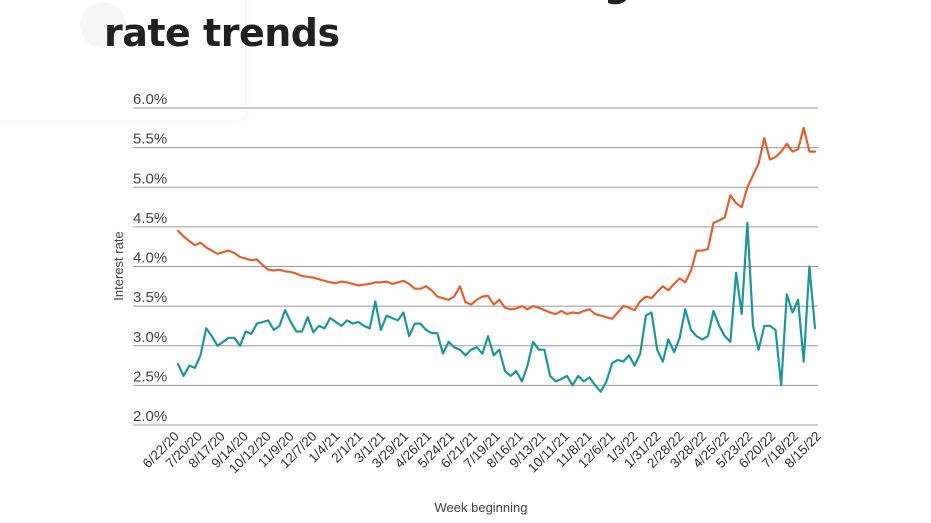 The height and width of the screenshot is (523, 931). What do you see at coordinates (150, 178) in the screenshot?
I see `y-tick-label: 5.0%` at bounding box center [150, 178].